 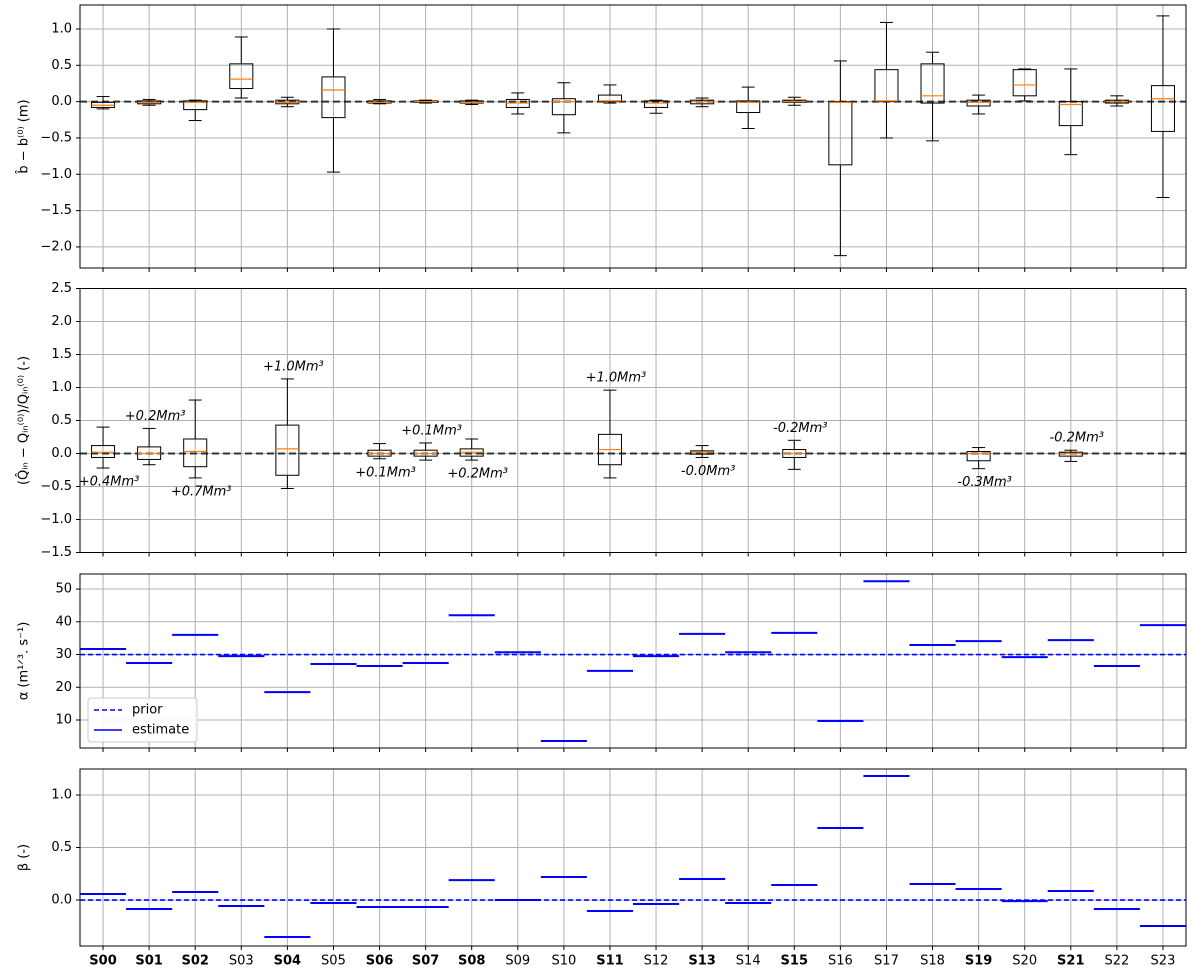 I want to click on annotation: -0.3Mm³, so click(x=984, y=482).